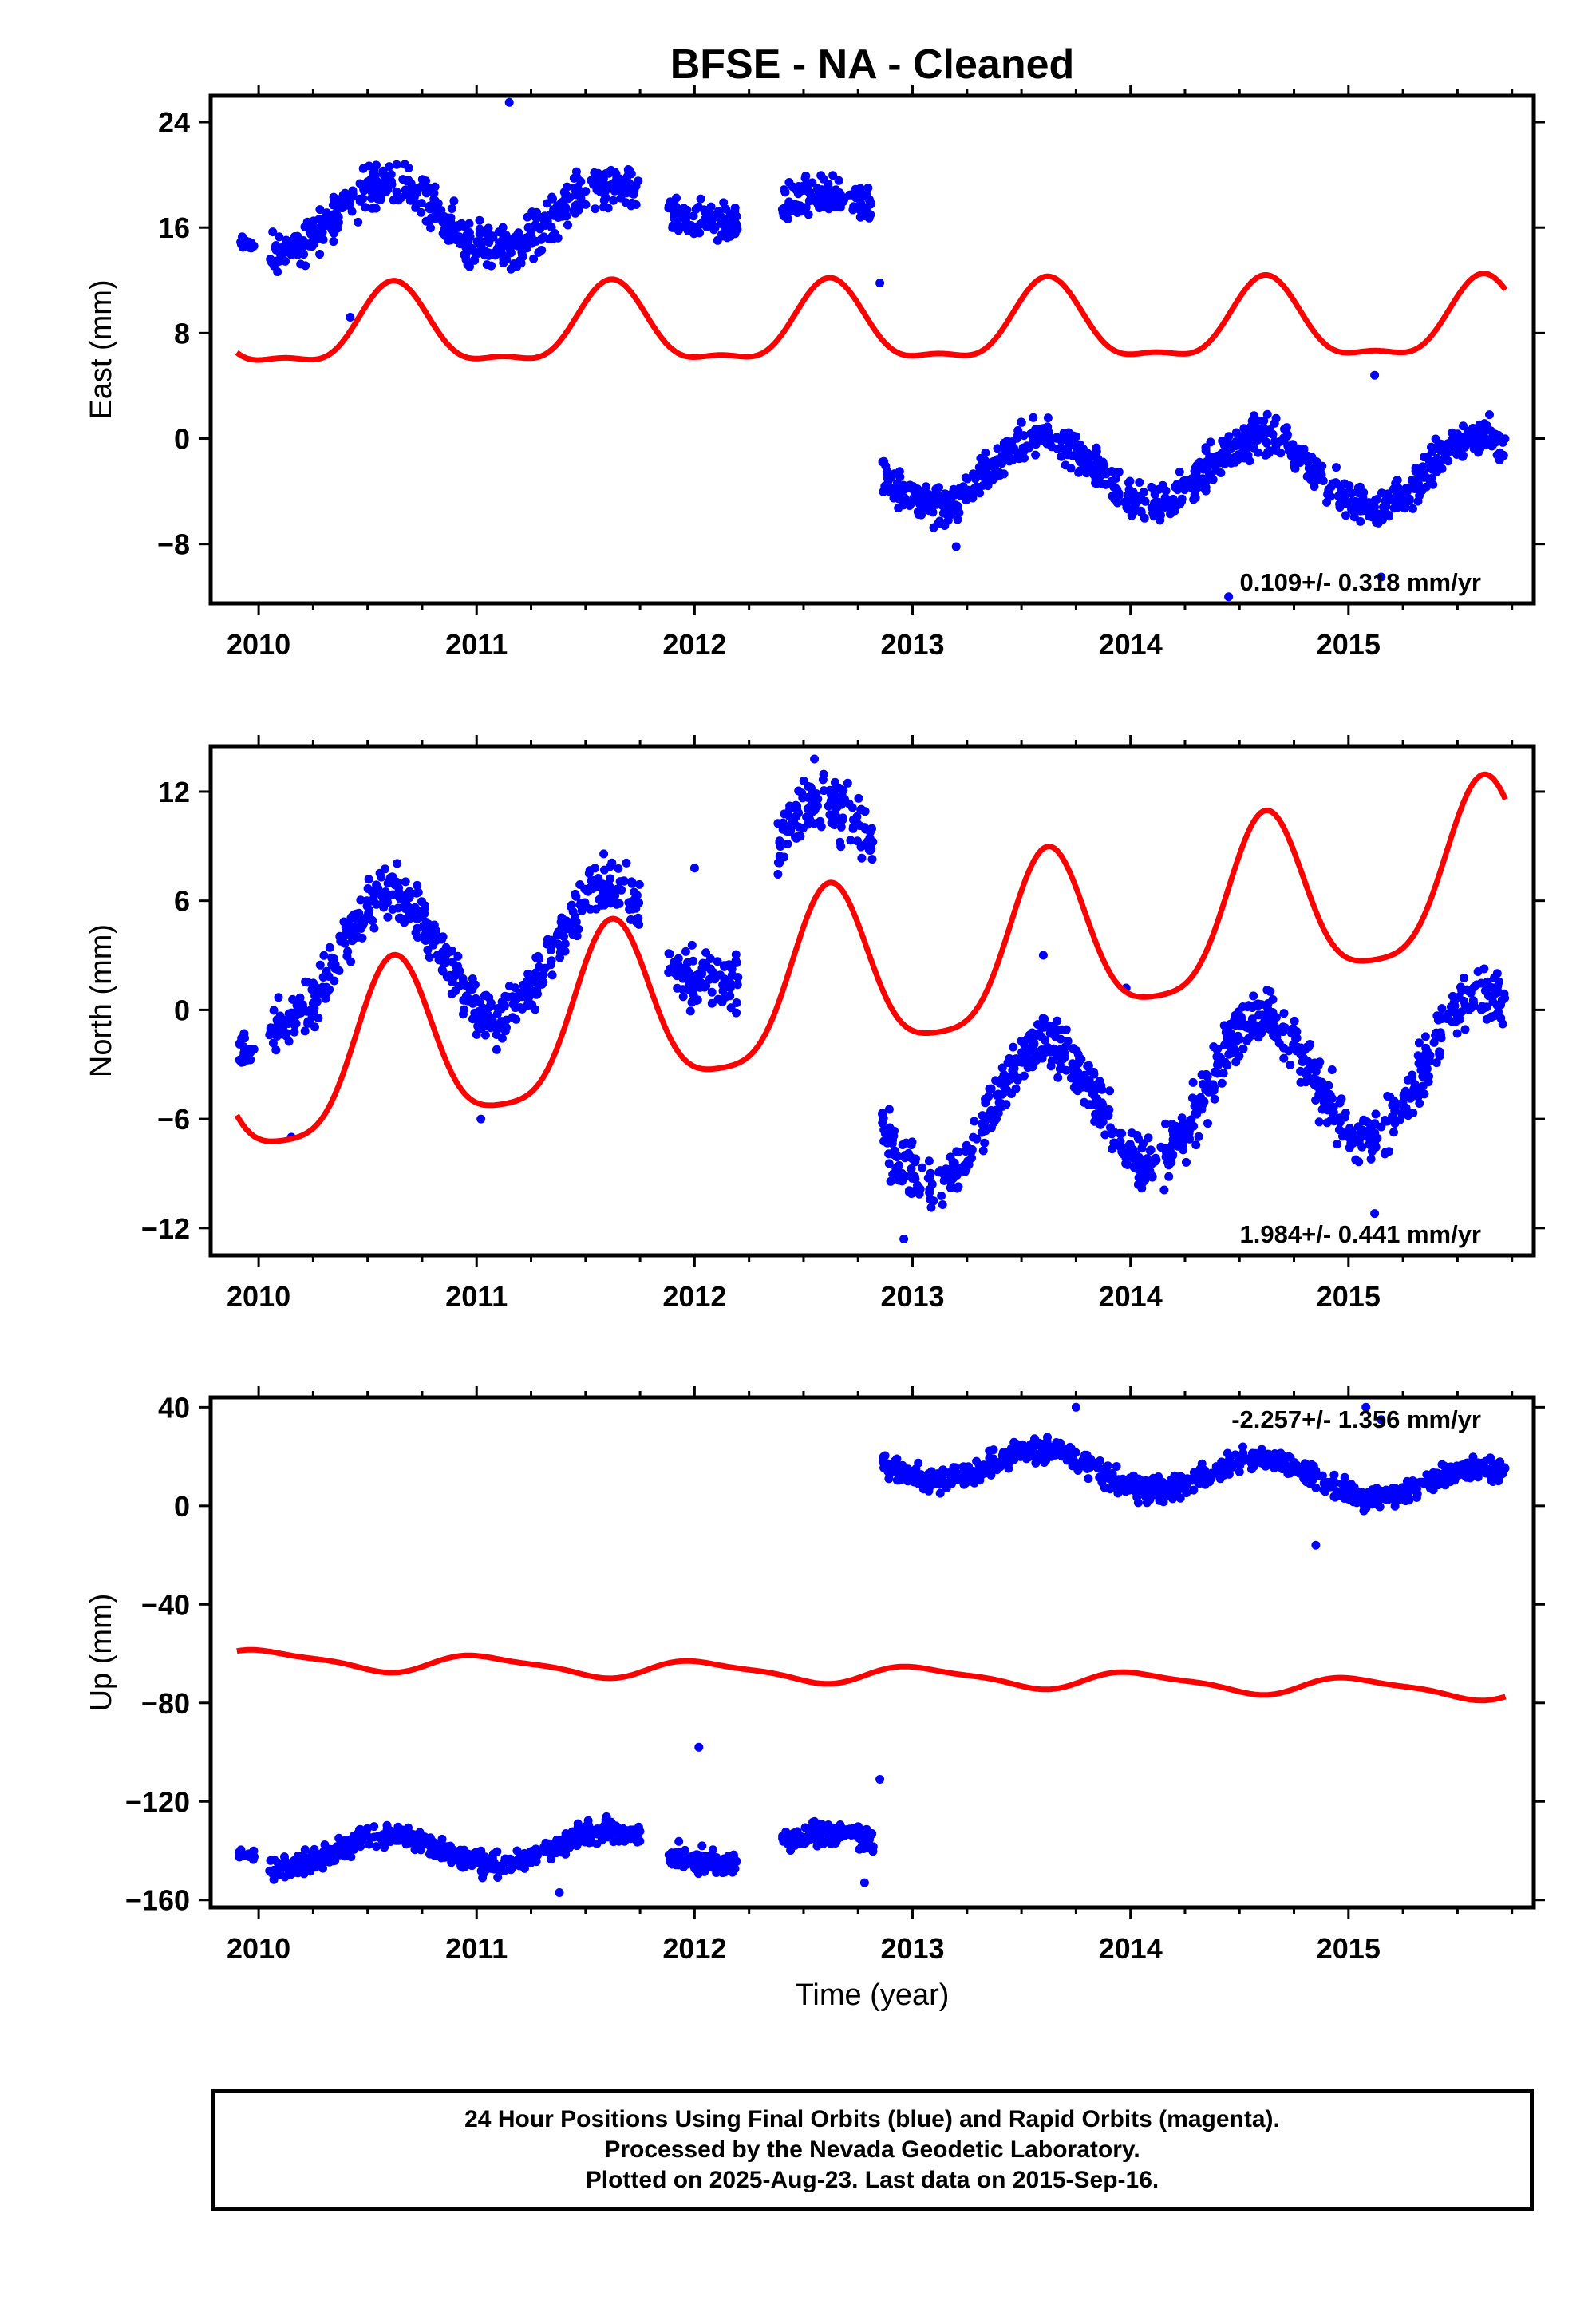 Image resolution: width=1596 pixels, height=2316 pixels. What do you see at coordinates (182, 901) in the screenshot?
I see `north-y-tick-label: 6` at bounding box center [182, 901].